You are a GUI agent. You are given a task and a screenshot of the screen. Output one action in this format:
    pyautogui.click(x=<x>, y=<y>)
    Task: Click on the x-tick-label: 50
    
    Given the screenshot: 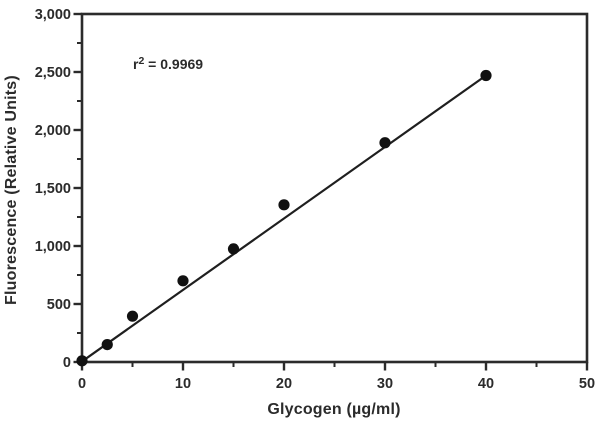 What is the action you would take?
    pyautogui.click(x=587, y=384)
    